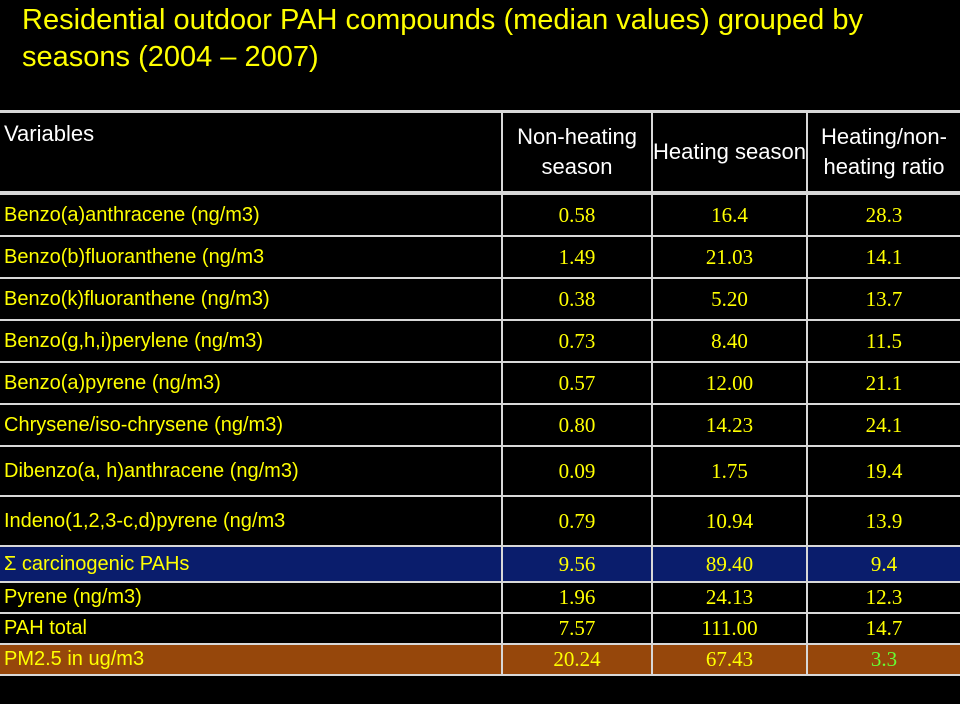 The width and height of the screenshot is (960, 704). What do you see at coordinates (577, 425) in the screenshot?
I see `non-heating-value: 0.80` at bounding box center [577, 425].